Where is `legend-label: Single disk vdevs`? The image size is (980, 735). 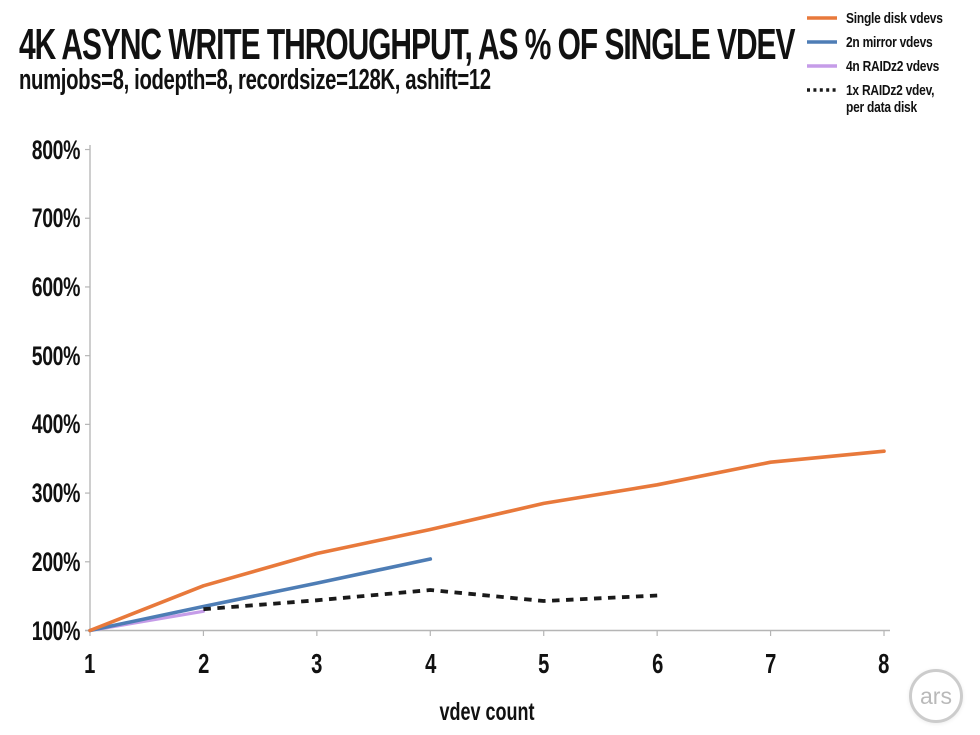 legend-label: Single disk vdevs is located at coordinates (906, 18).